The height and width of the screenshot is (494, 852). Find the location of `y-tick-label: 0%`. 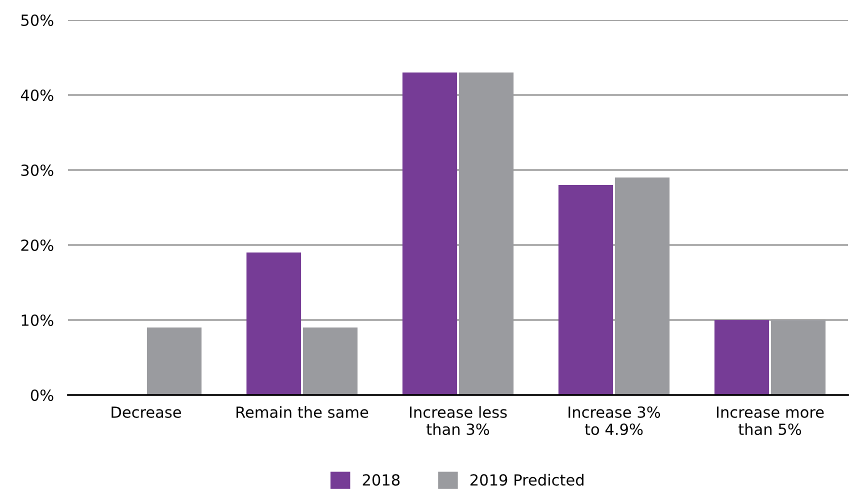

y-tick-label: 0% is located at coordinates (42, 395).